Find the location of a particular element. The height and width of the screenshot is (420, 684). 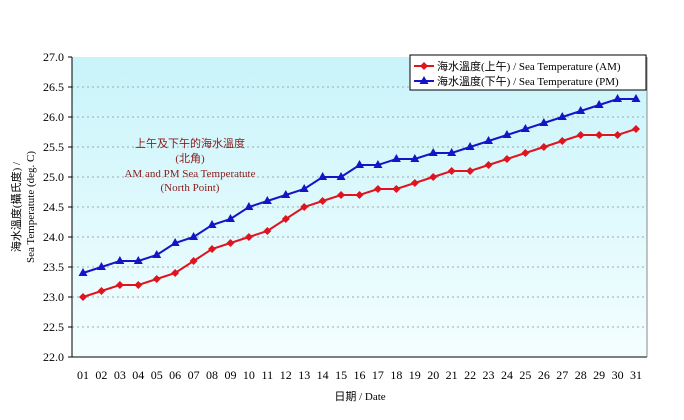

legend-am: 海水溫度(上午) / Sea Temperature (AM) is located at coordinates (529, 66).